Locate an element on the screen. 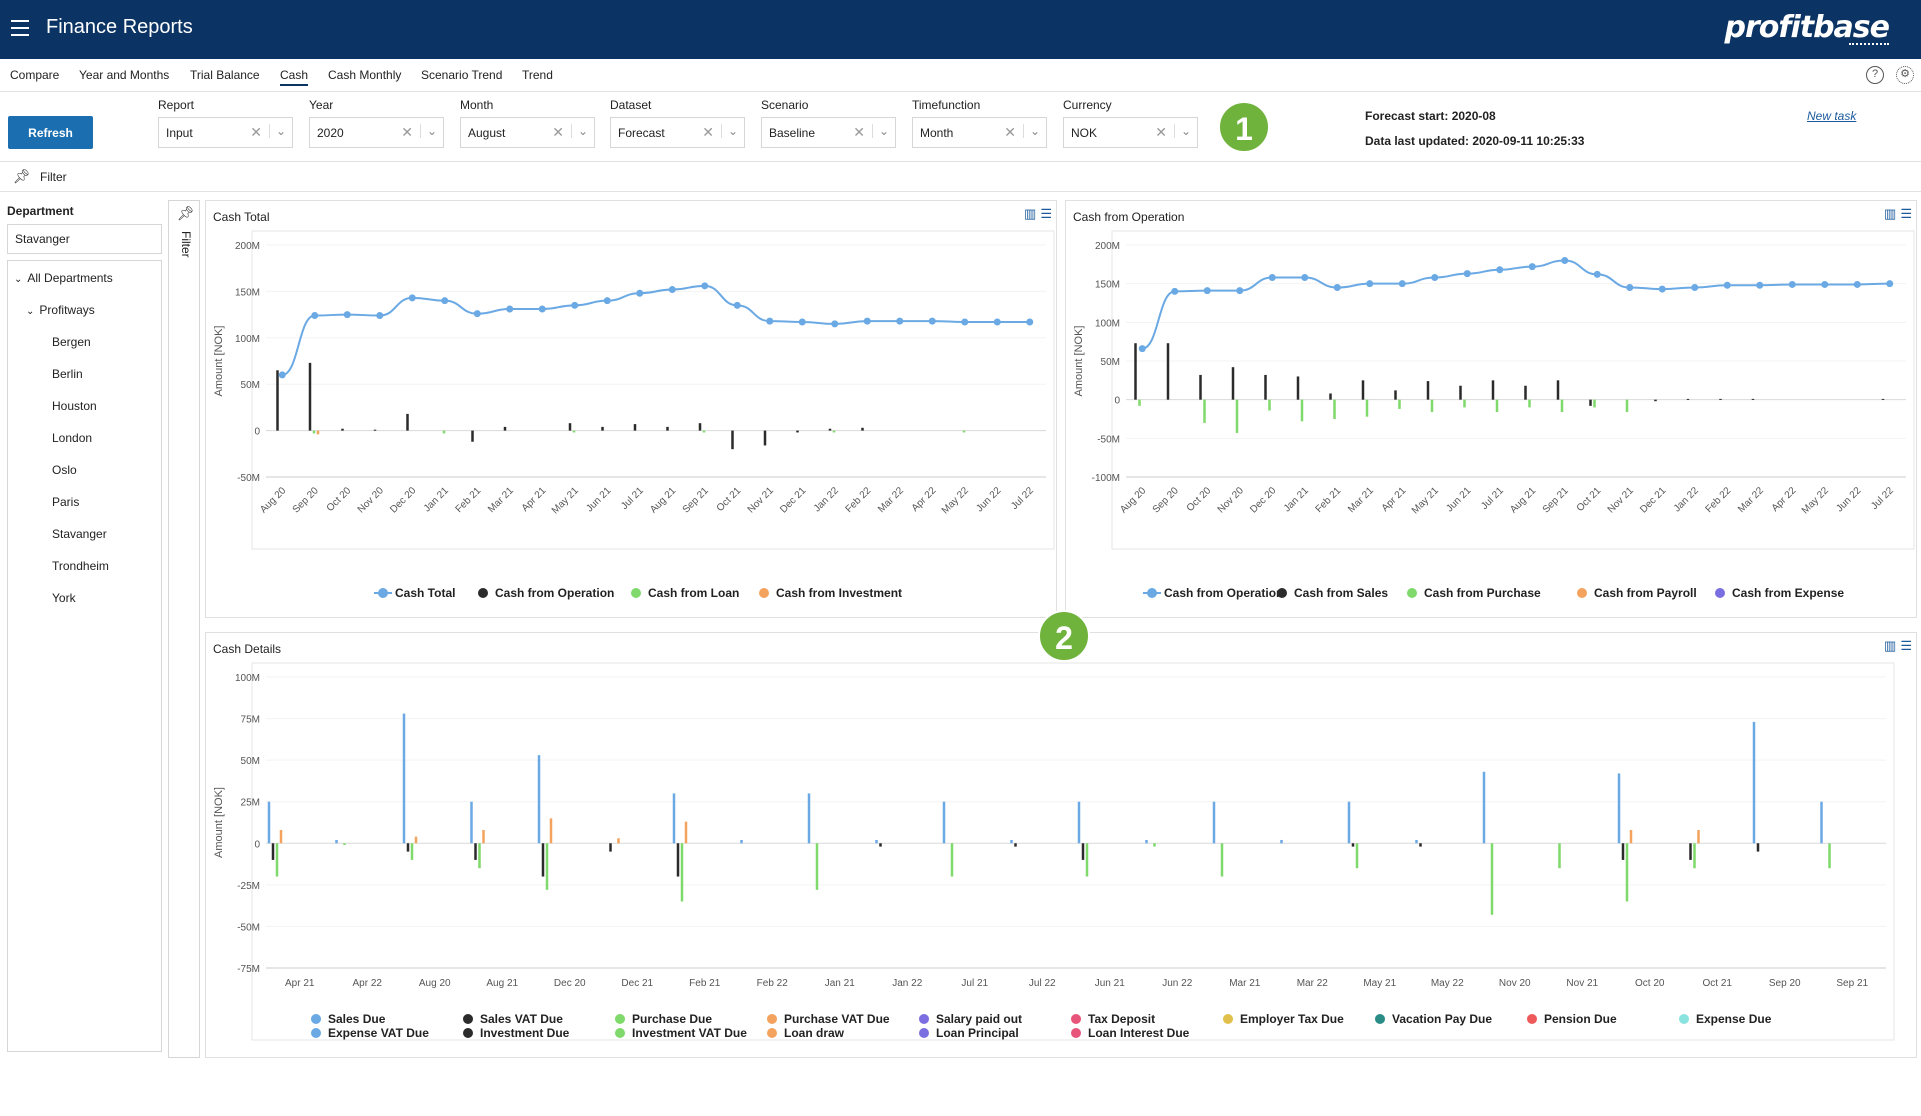 This screenshot has width=1921, height=1116. x-tick-label: Jan 22 is located at coordinates (826, 499).